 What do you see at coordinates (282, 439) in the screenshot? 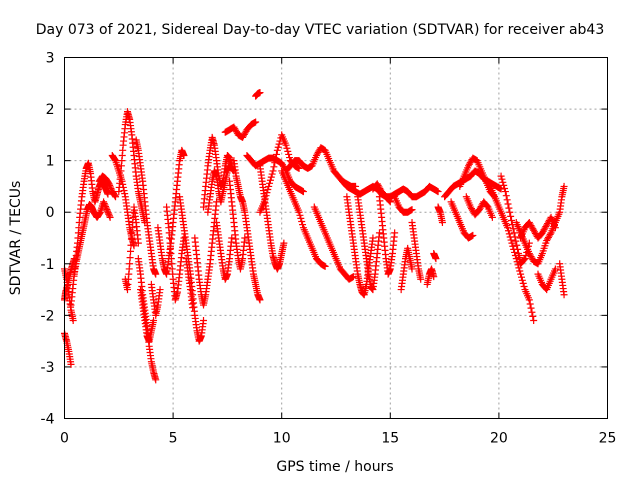
I see `x-tick-label: 10` at bounding box center [282, 439].